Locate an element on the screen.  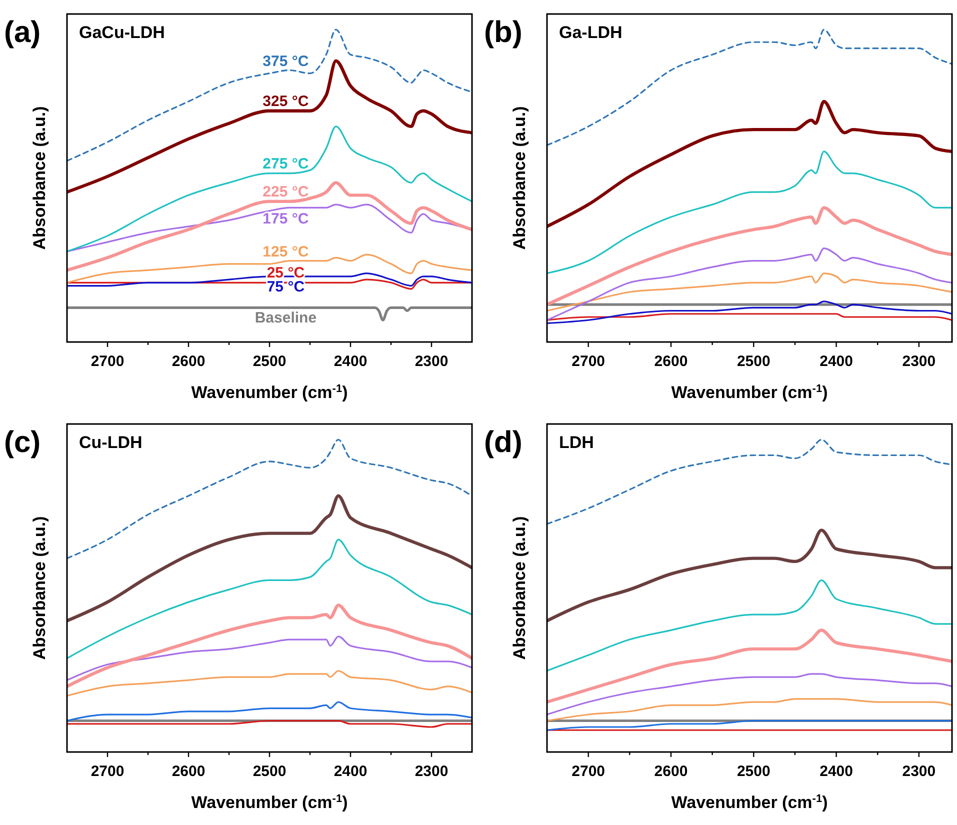
chart-title: (b) is located at coordinates (503, 32).